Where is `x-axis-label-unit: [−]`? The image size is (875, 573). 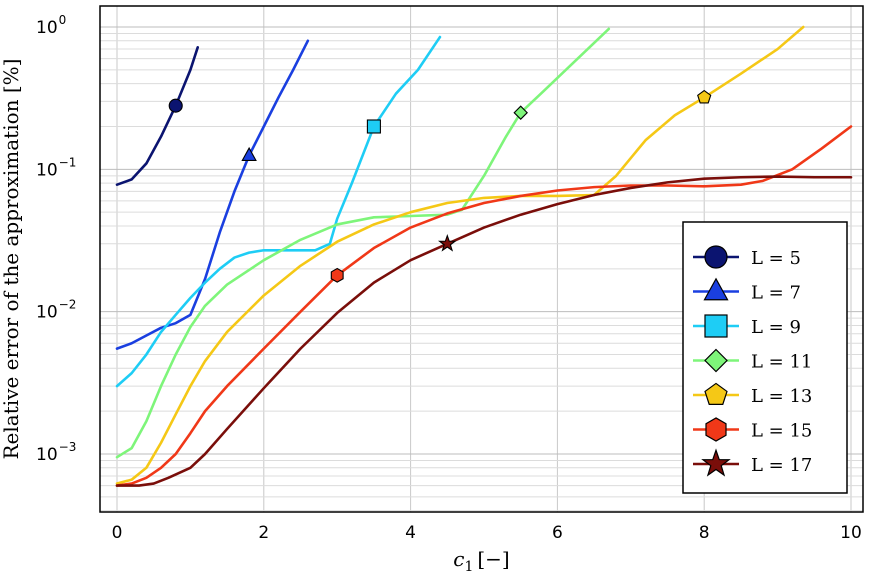 x-axis-label-unit: [−] is located at coordinates (493, 559).